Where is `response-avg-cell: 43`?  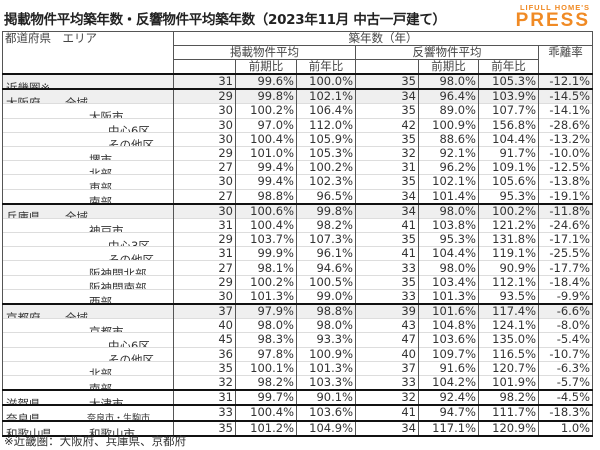 response-avg-cell: 43 is located at coordinates (387, 325).